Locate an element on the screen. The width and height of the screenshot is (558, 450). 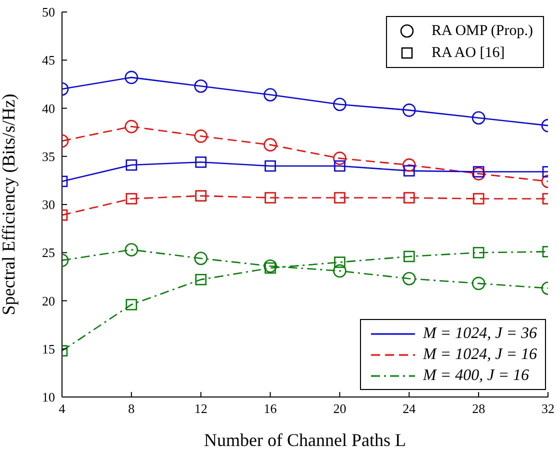
legend-label: M = 400, J = 16 is located at coordinates (475, 375).